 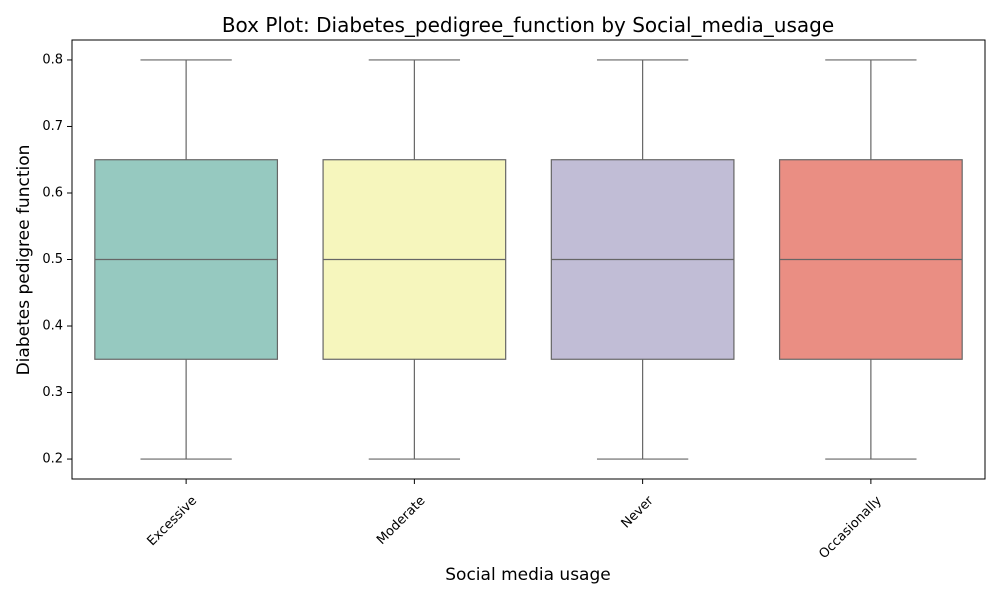 What do you see at coordinates (173, 521) in the screenshot?
I see `x-tick-label-excessive: Excessive` at bounding box center [173, 521].